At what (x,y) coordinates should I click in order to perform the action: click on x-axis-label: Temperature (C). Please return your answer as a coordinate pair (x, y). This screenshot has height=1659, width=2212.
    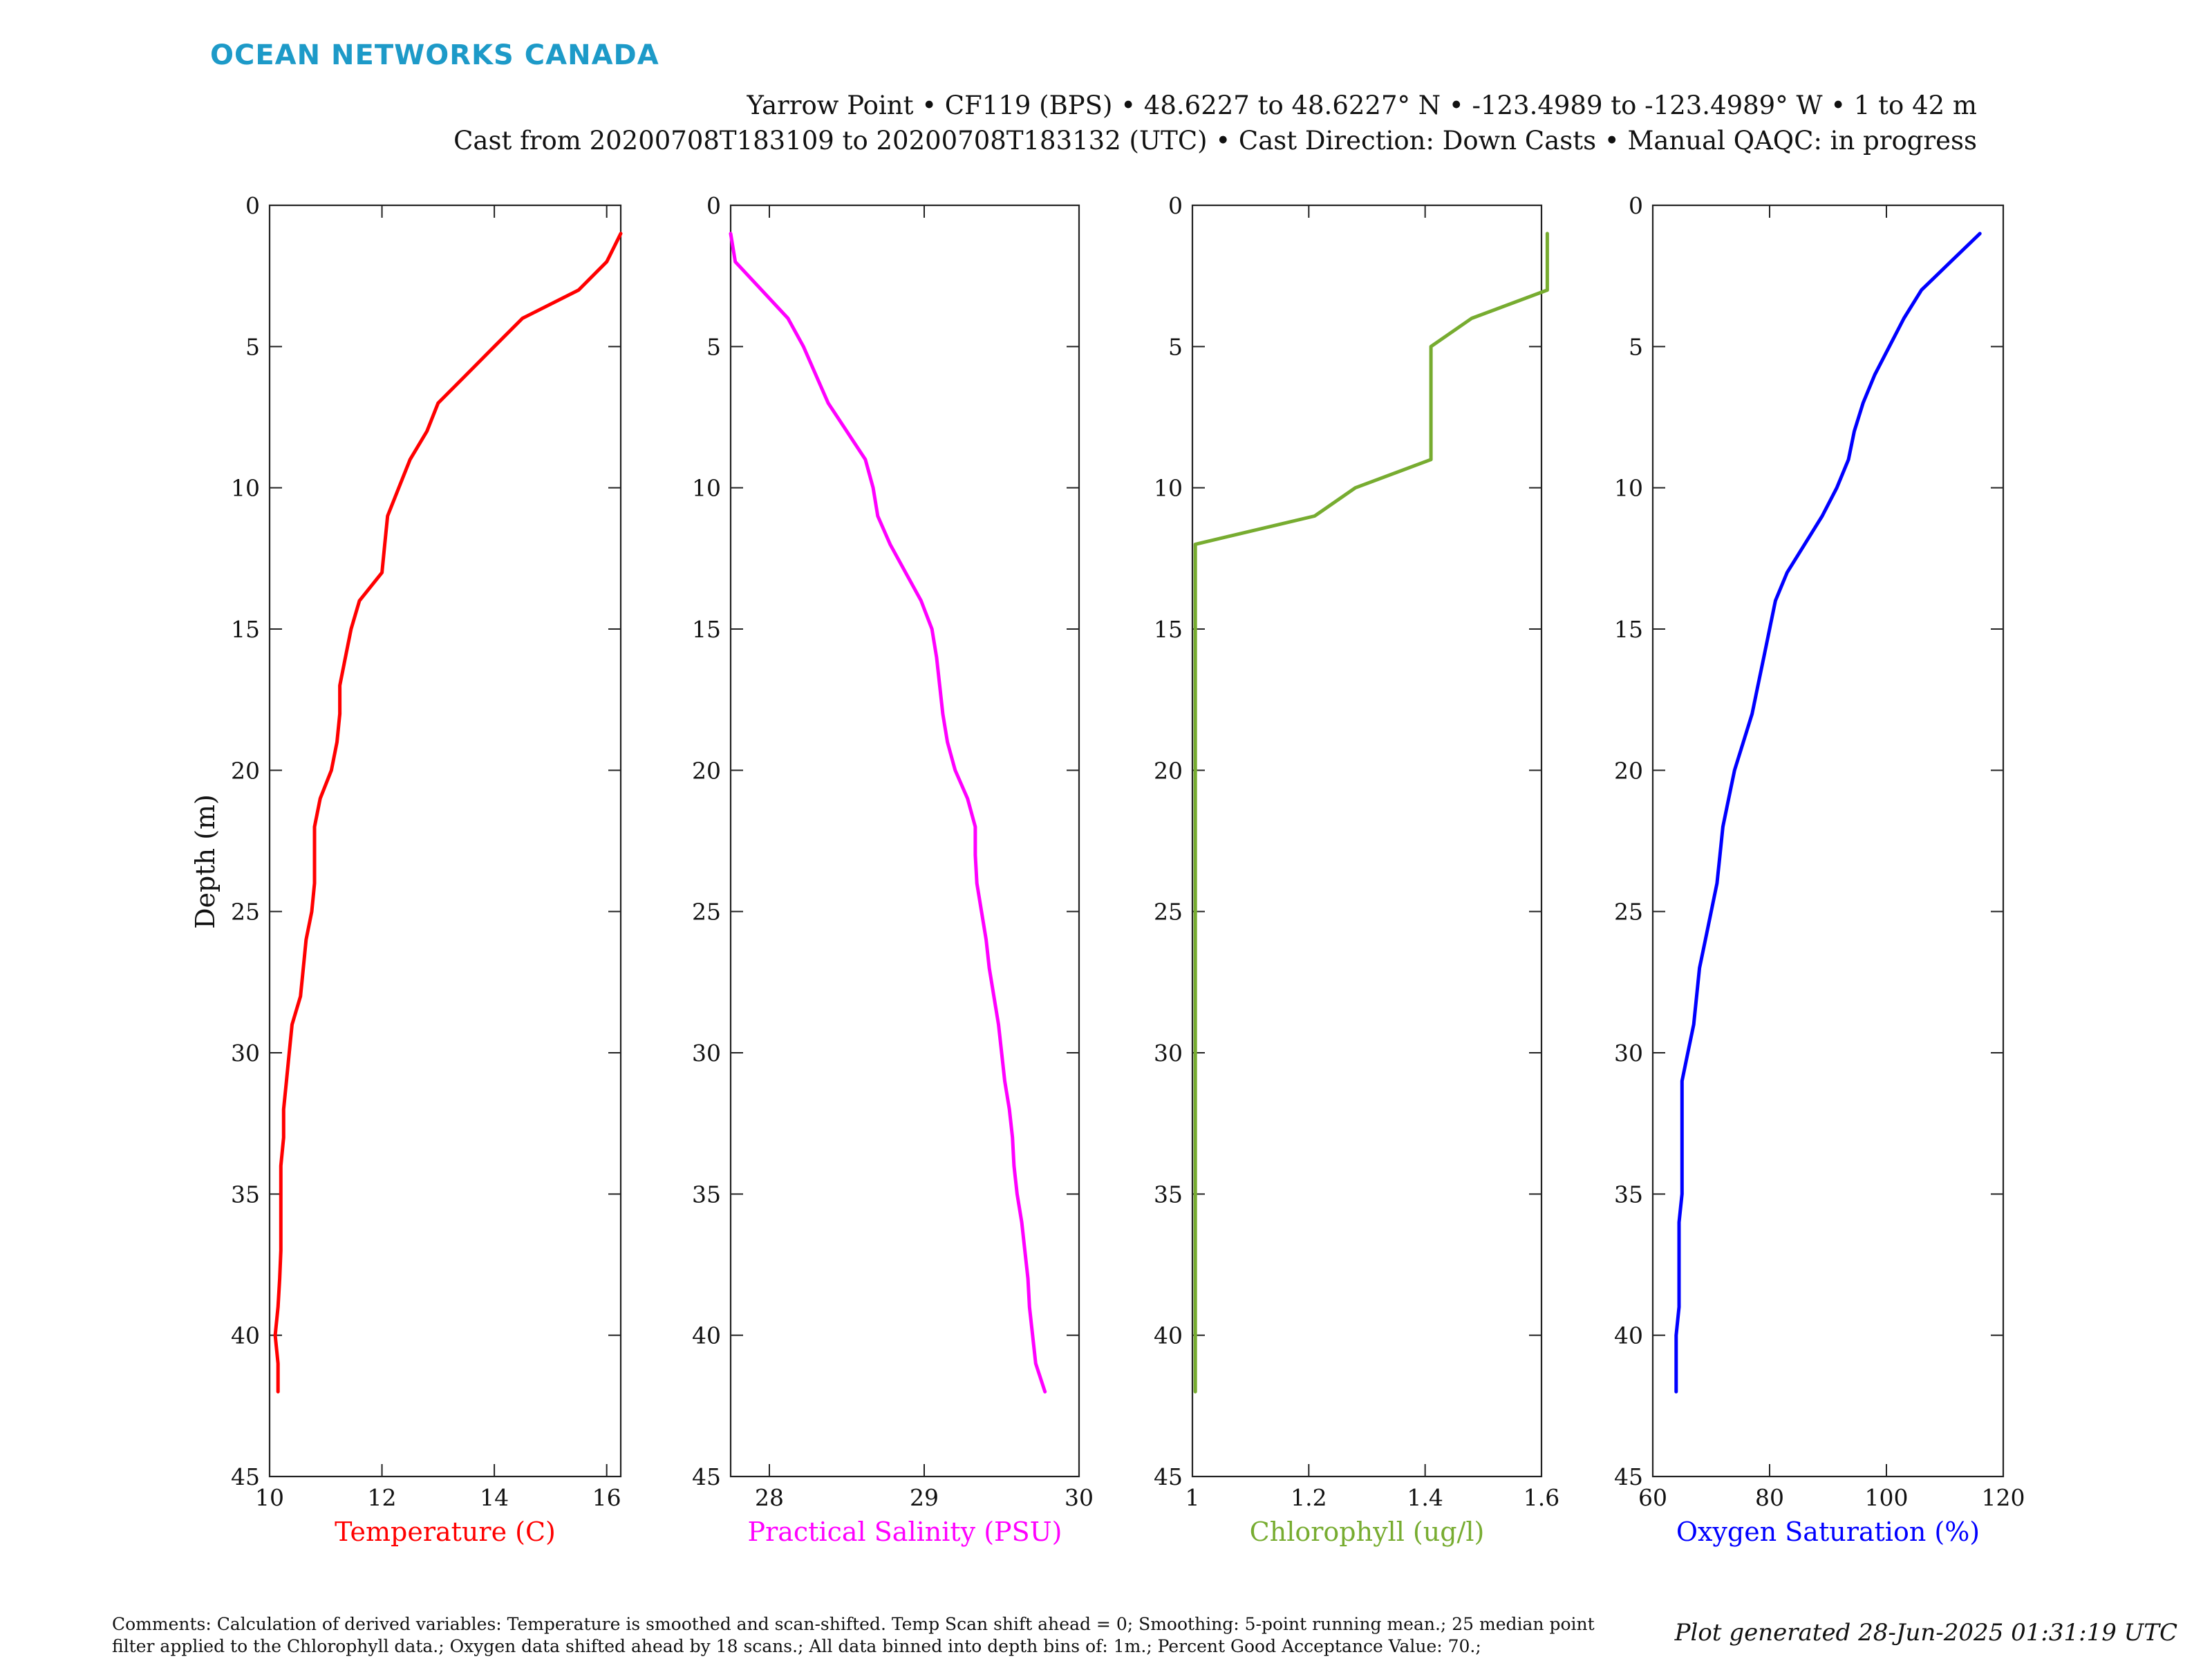
    Looking at the image, I should click on (446, 1532).